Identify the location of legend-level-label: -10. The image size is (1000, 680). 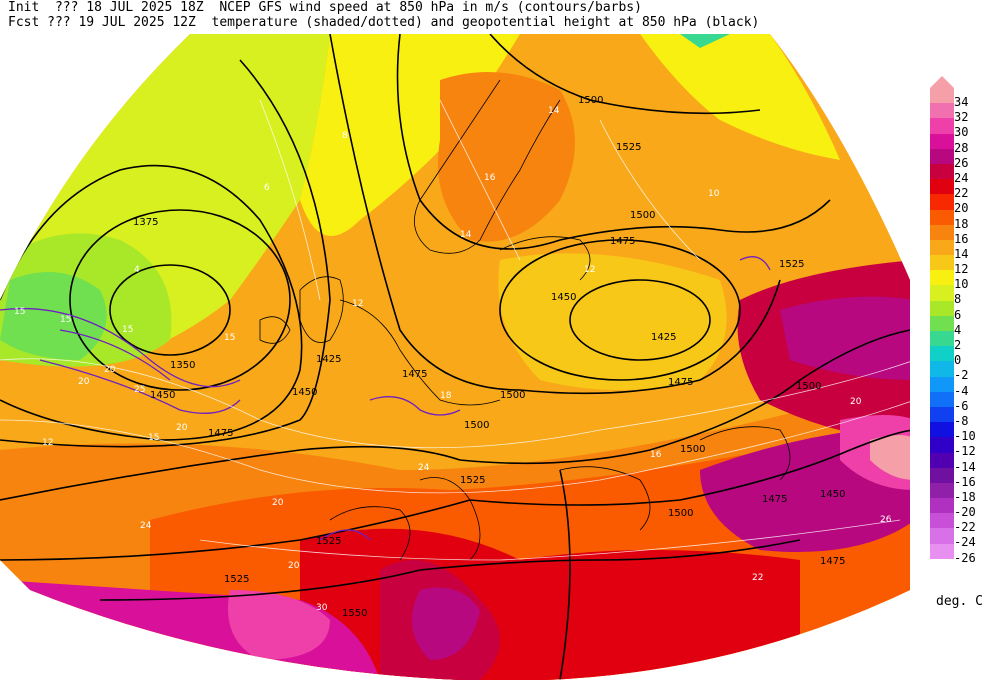
(965, 436).